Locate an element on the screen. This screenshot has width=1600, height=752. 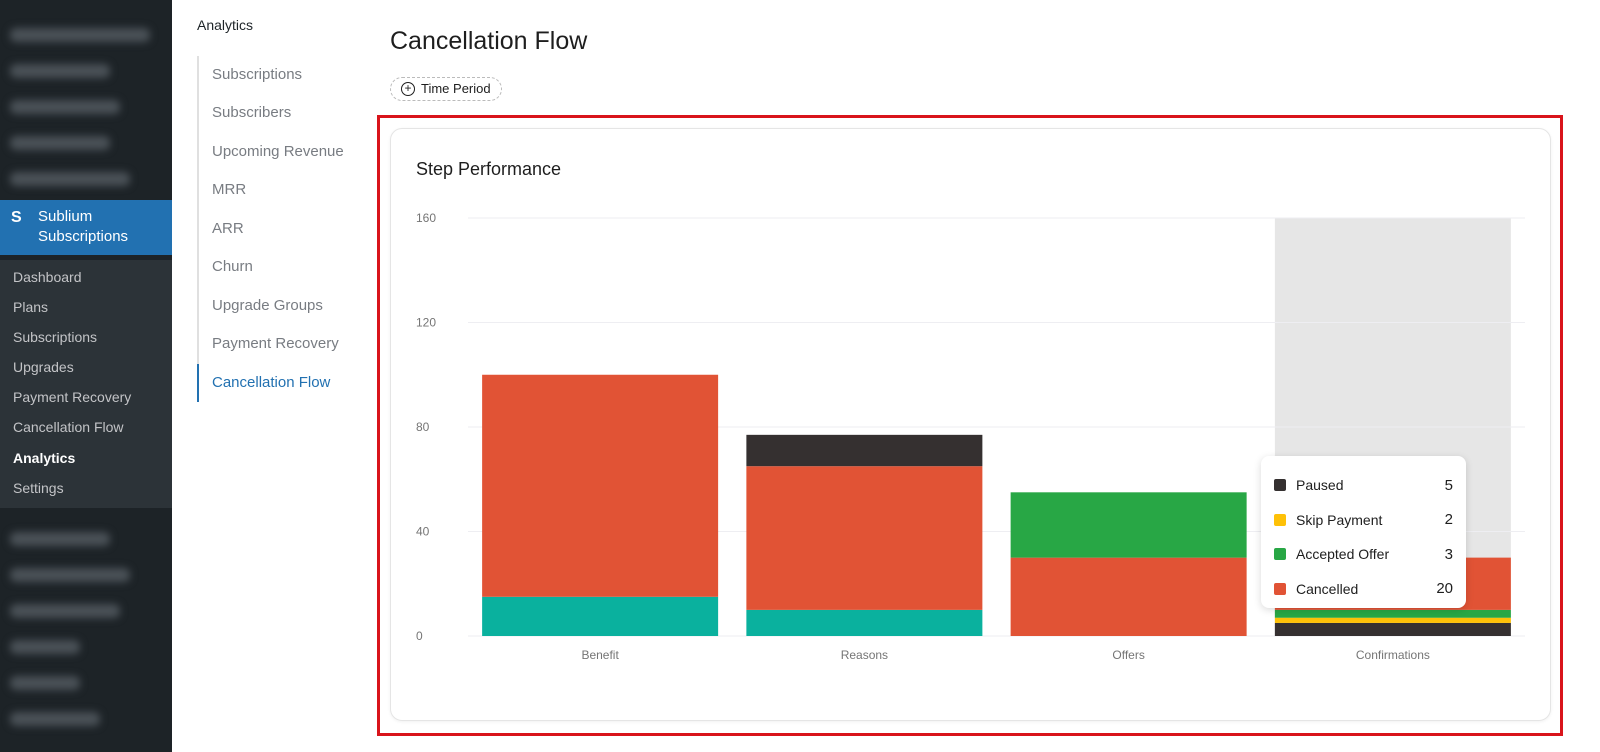
tooltip-value: 20 is located at coordinates (1444, 589).